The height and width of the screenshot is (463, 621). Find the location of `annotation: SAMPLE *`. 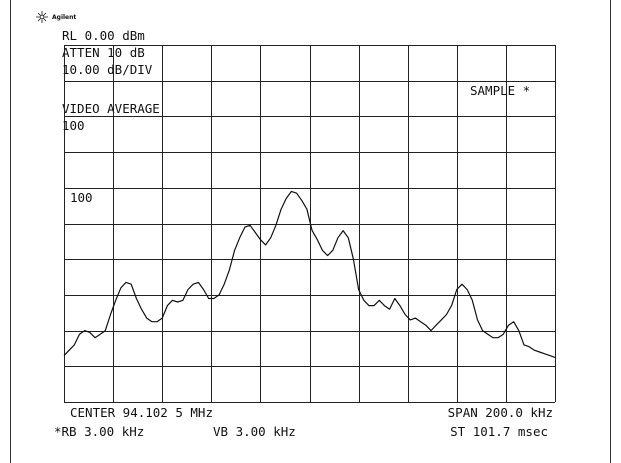

annotation: SAMPLE * is located at coordinates (500, 90).